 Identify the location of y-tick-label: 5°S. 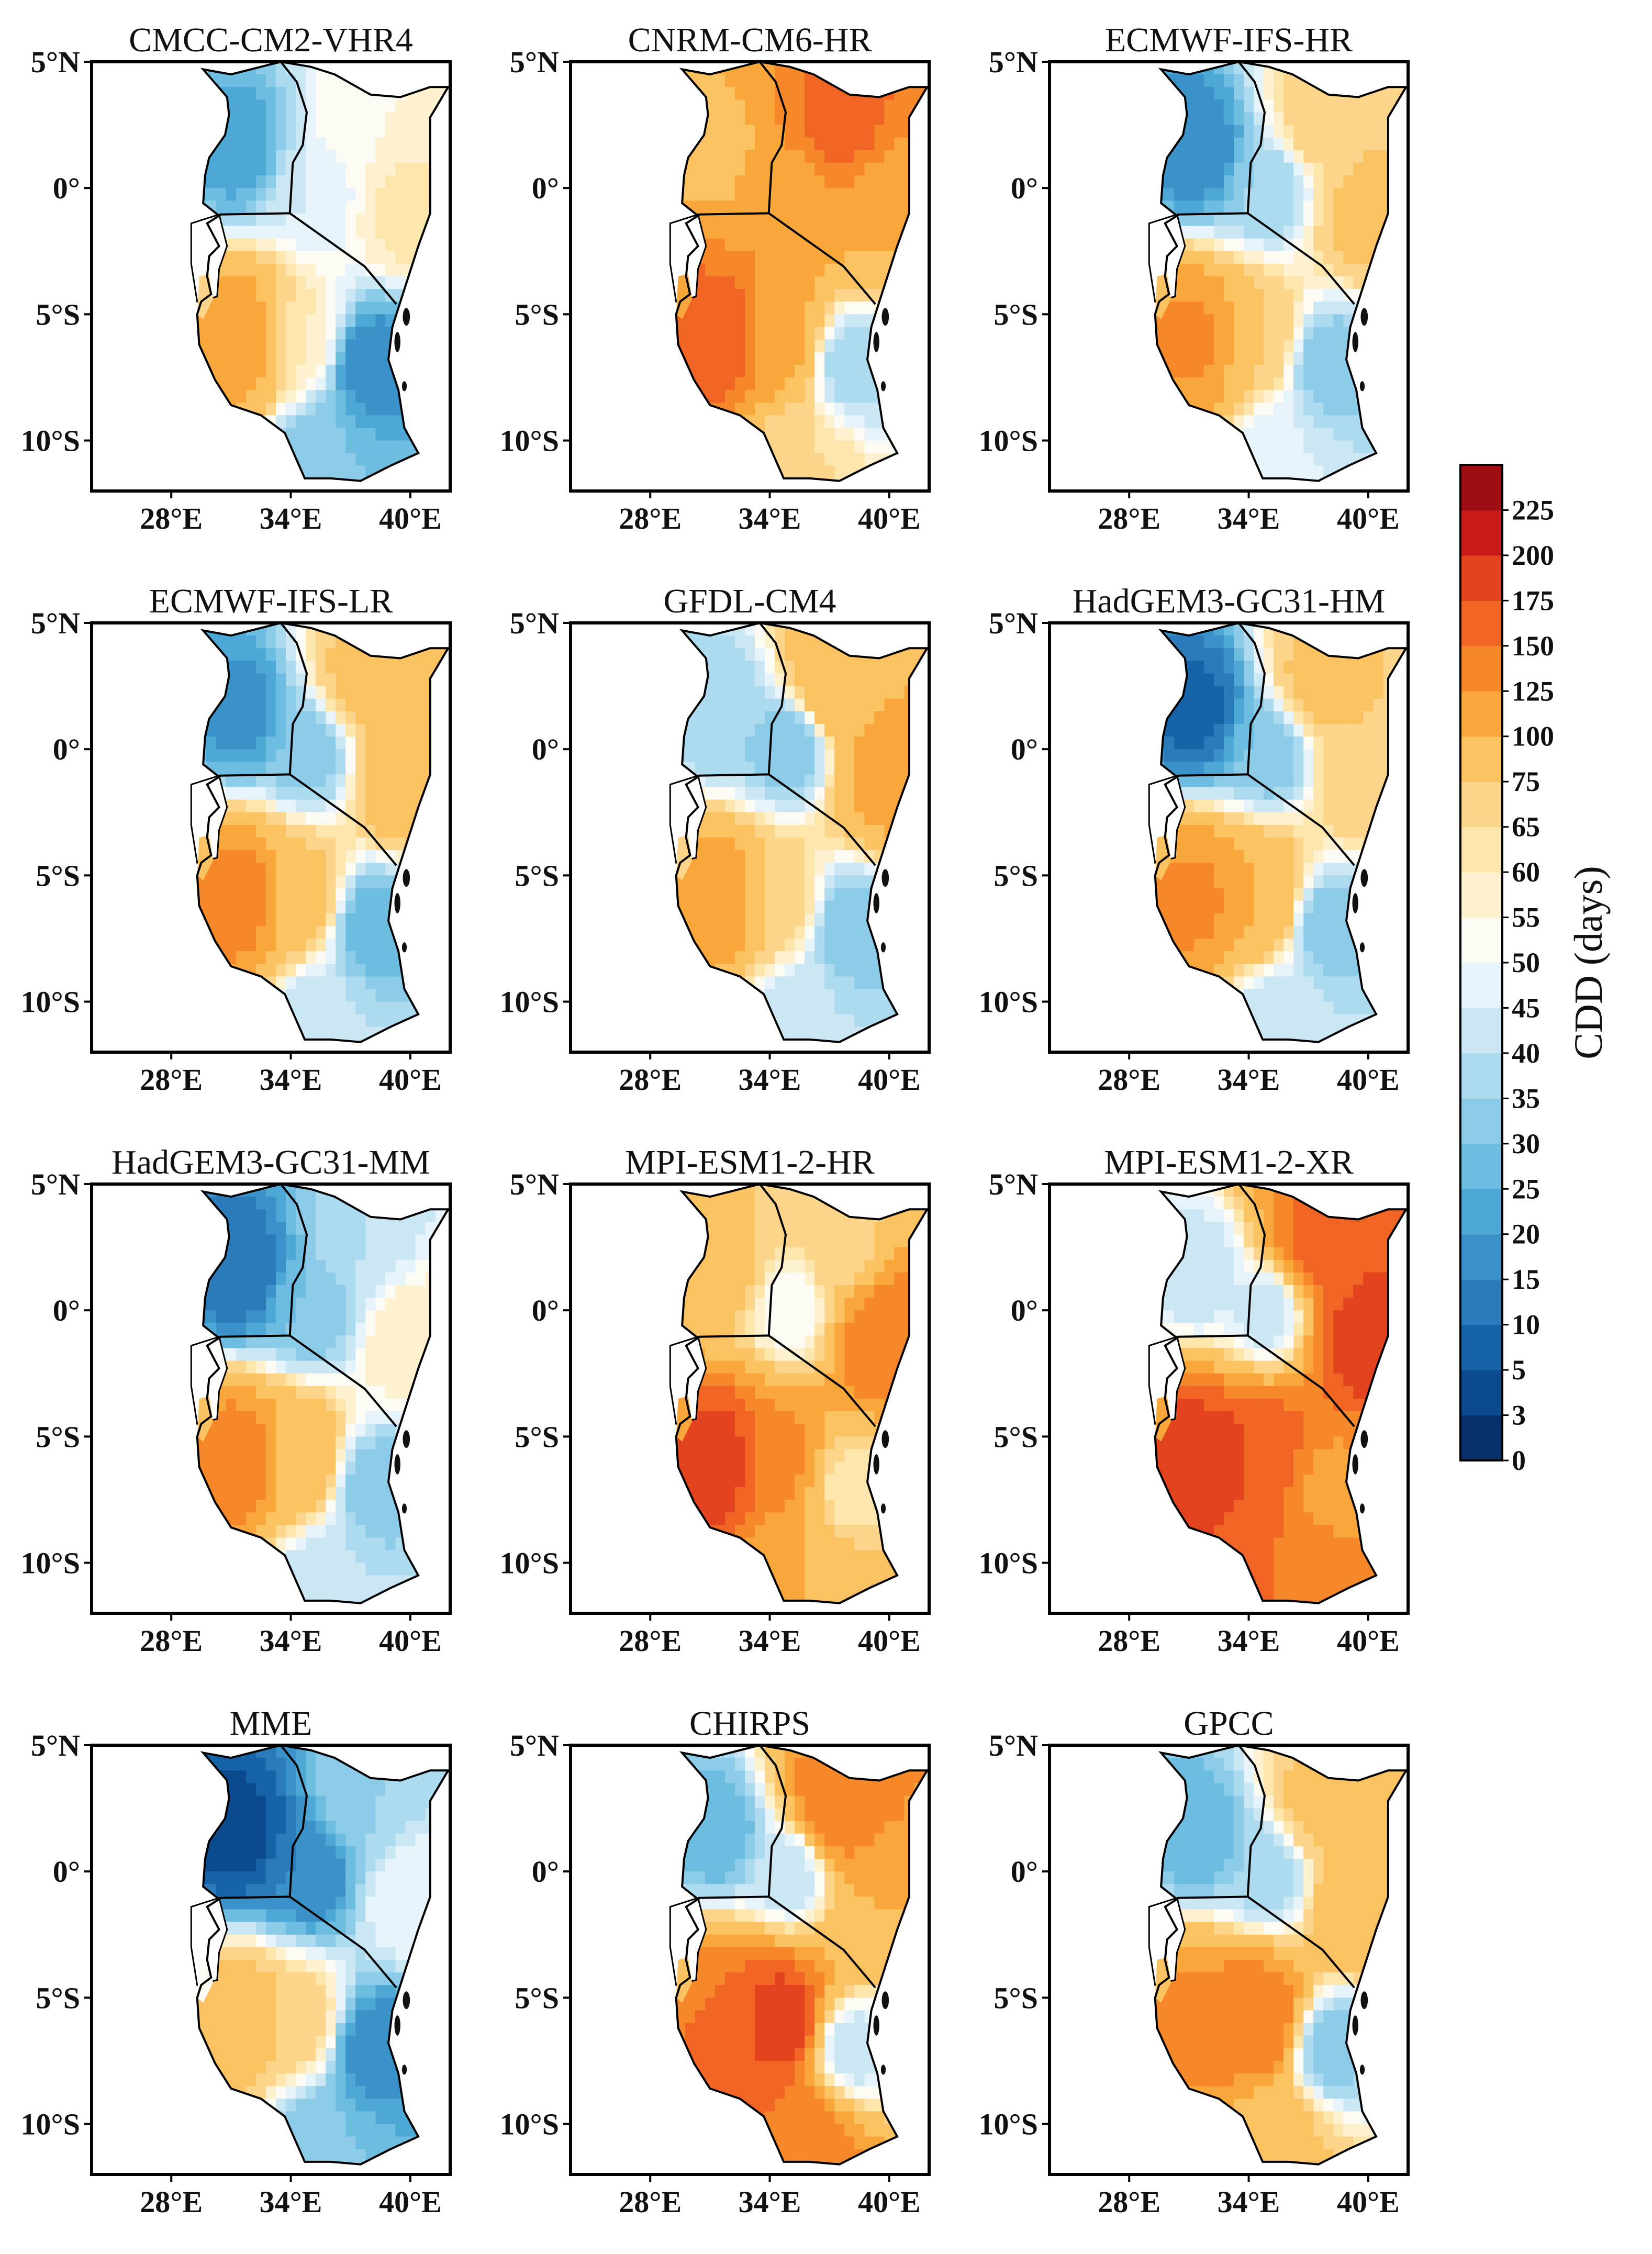
(1016, 314).